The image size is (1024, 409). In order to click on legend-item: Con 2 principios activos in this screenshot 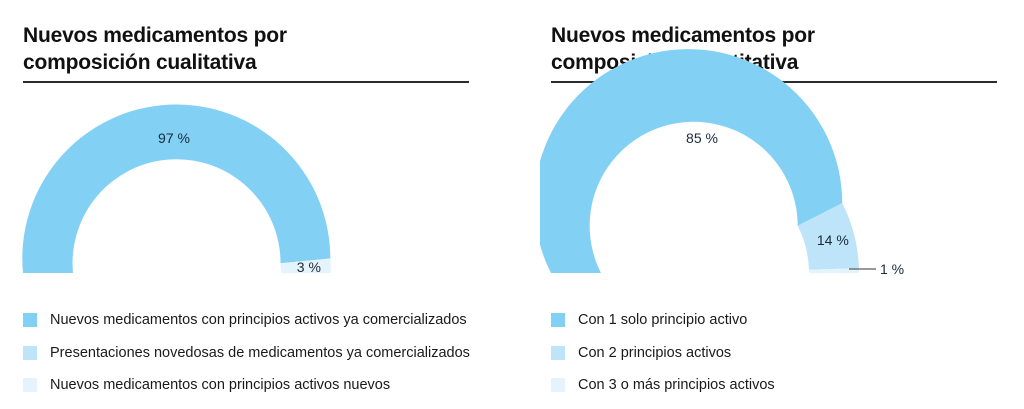, I will do `click(663, 353)`.